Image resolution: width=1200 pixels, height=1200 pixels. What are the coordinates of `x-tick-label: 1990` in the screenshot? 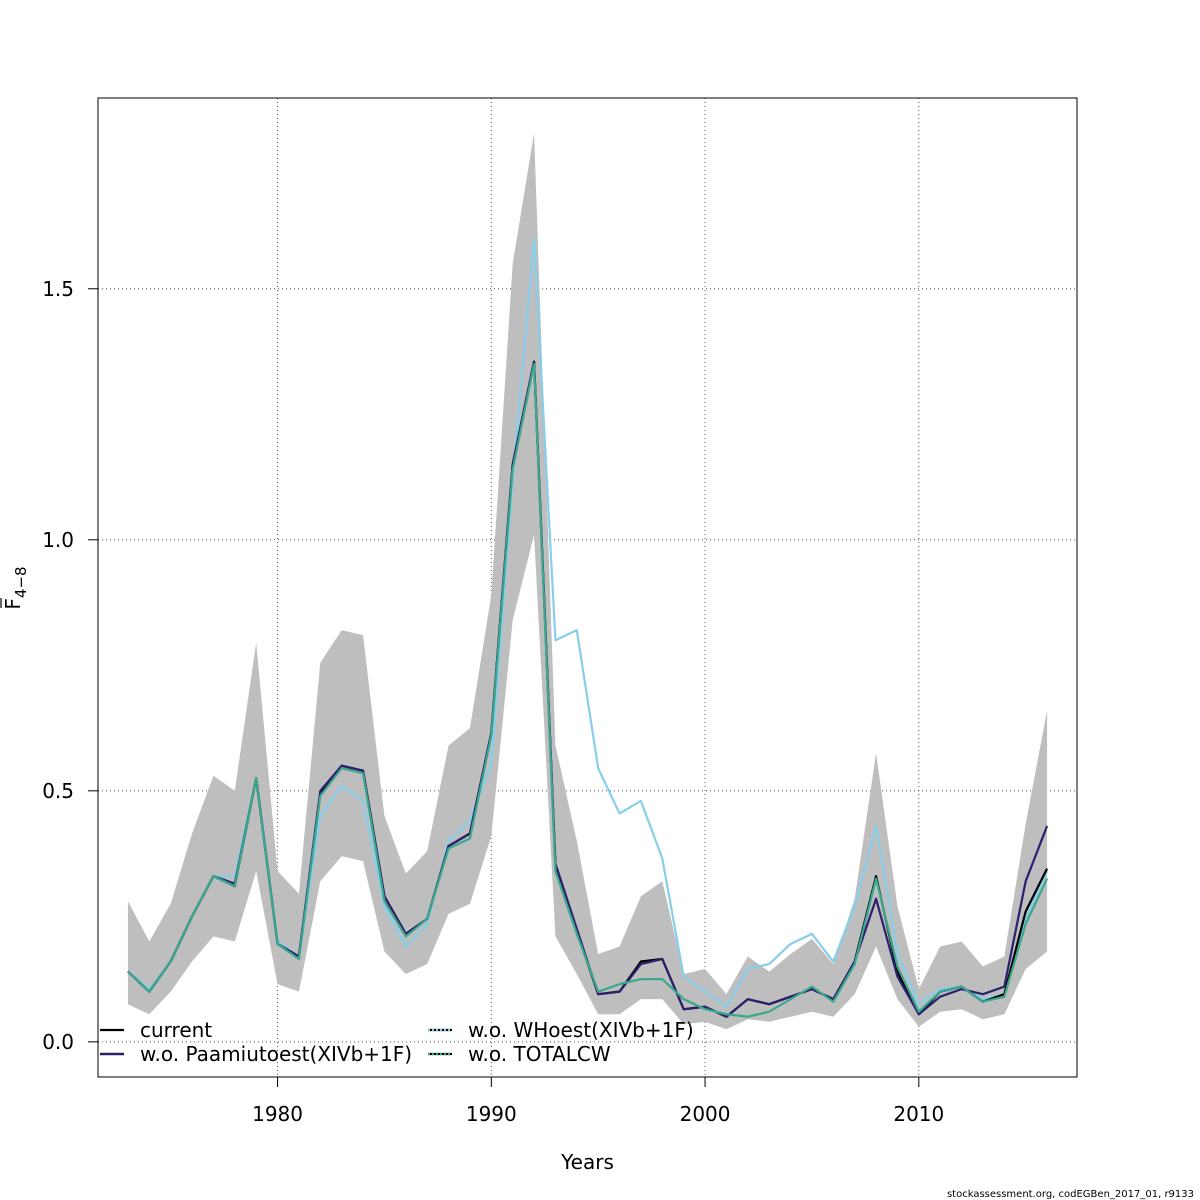 It's located at (491, 1114).